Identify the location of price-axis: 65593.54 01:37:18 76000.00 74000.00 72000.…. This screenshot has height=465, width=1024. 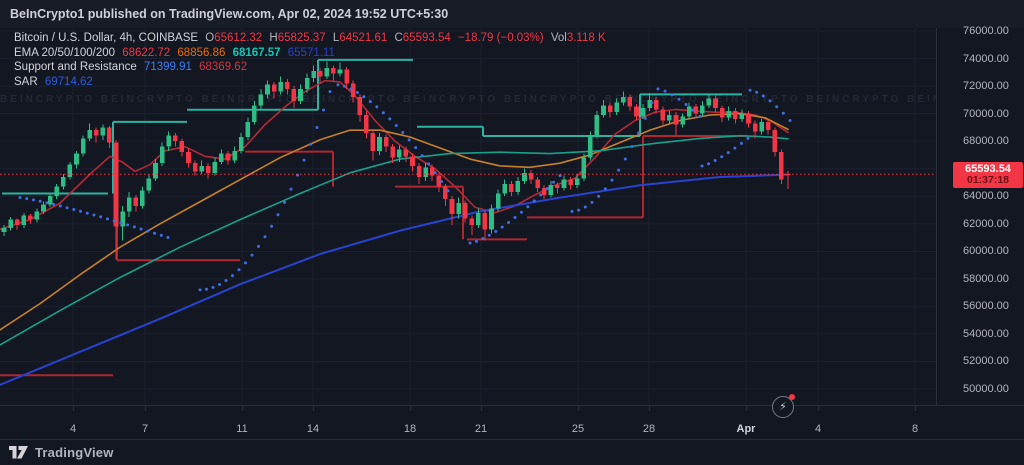
(980, 232).